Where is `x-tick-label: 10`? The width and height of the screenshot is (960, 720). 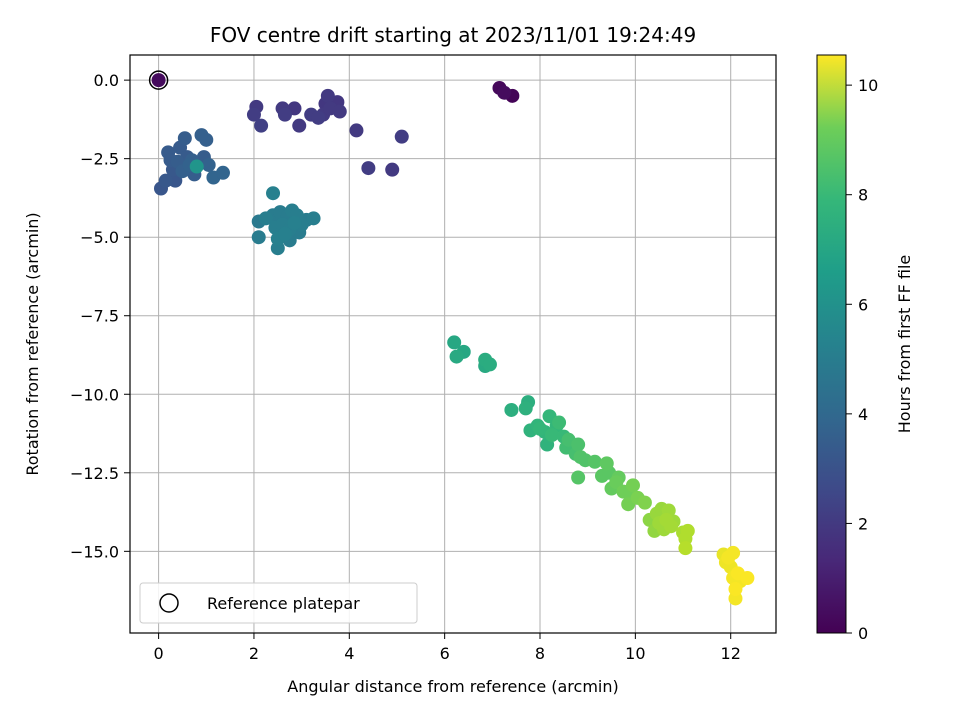 x-tick-label: 10 is located at coordinates (635, 653).